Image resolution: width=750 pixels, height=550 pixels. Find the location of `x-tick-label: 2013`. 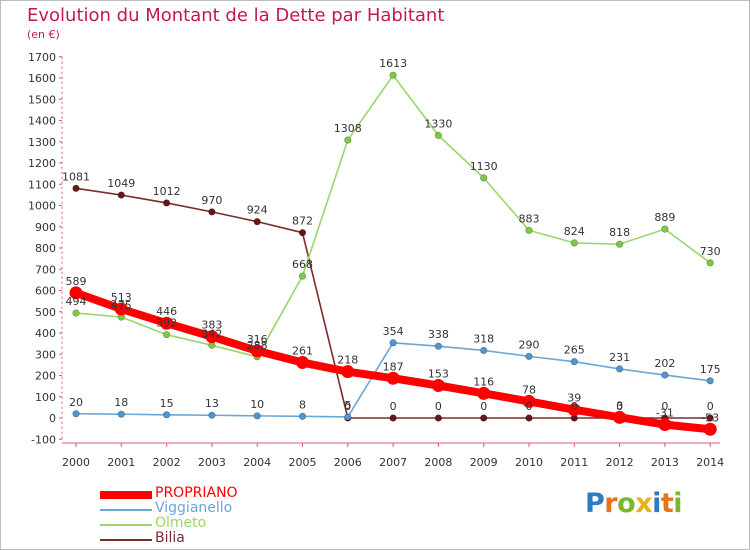

x-tick-label: 2013 is located at coordinates (665, 462).